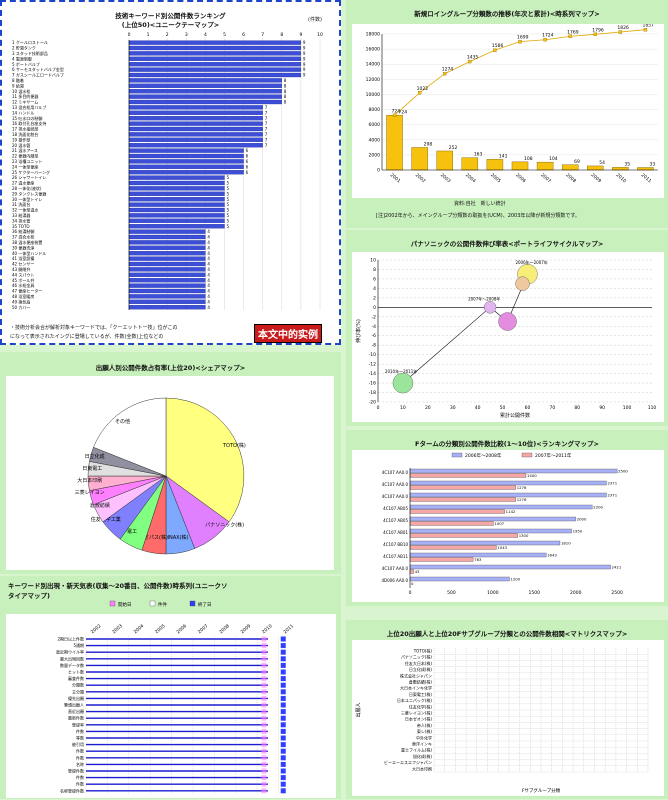 The height and width of the screenshot is (800, 668). What do you see at coordinates (70, 652) in the screenshot?
I see `row-label: 直近期ウイル率` at bounding box center [70, 652].